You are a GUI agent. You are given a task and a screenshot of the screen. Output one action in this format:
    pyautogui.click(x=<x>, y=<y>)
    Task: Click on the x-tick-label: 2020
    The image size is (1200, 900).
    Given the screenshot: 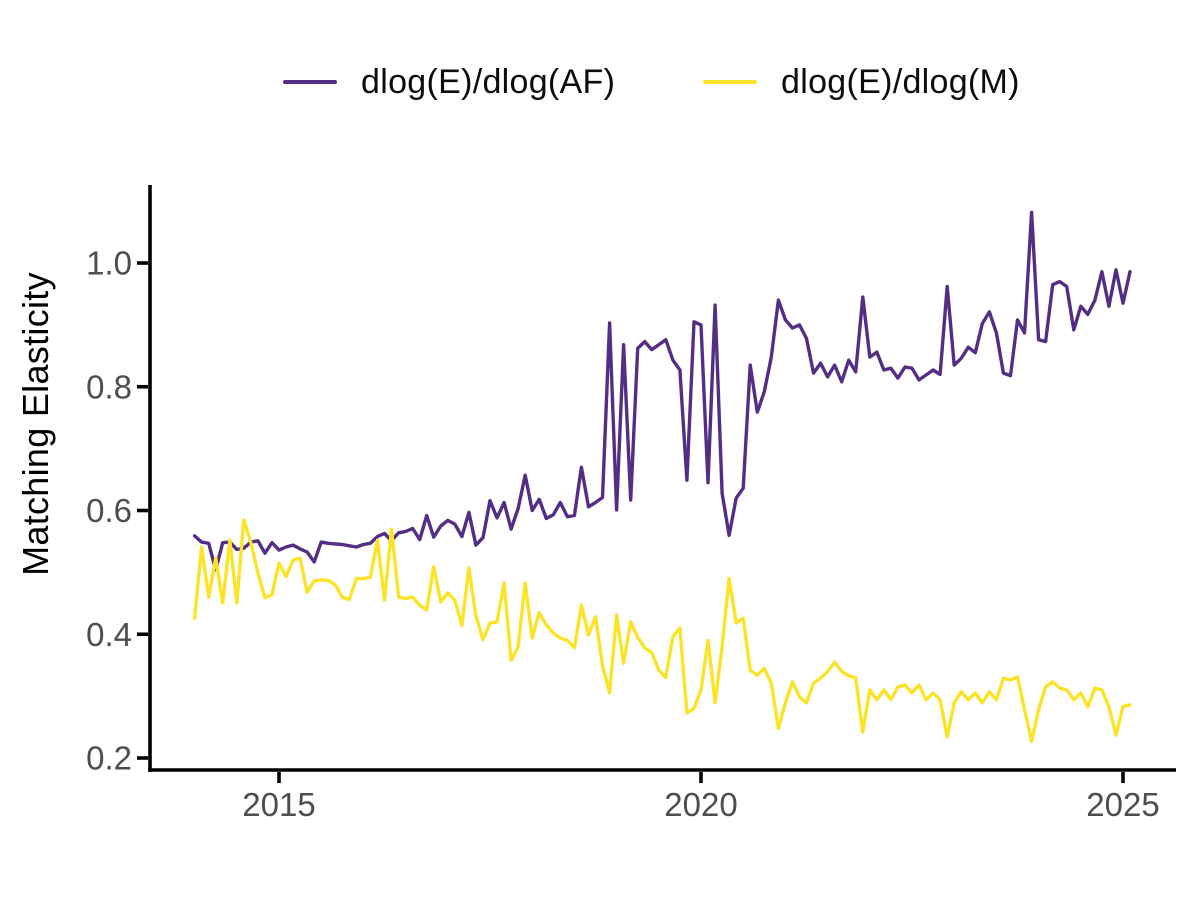 What is the action you would take?
    pyautogui.click(x=700, y=804)
    